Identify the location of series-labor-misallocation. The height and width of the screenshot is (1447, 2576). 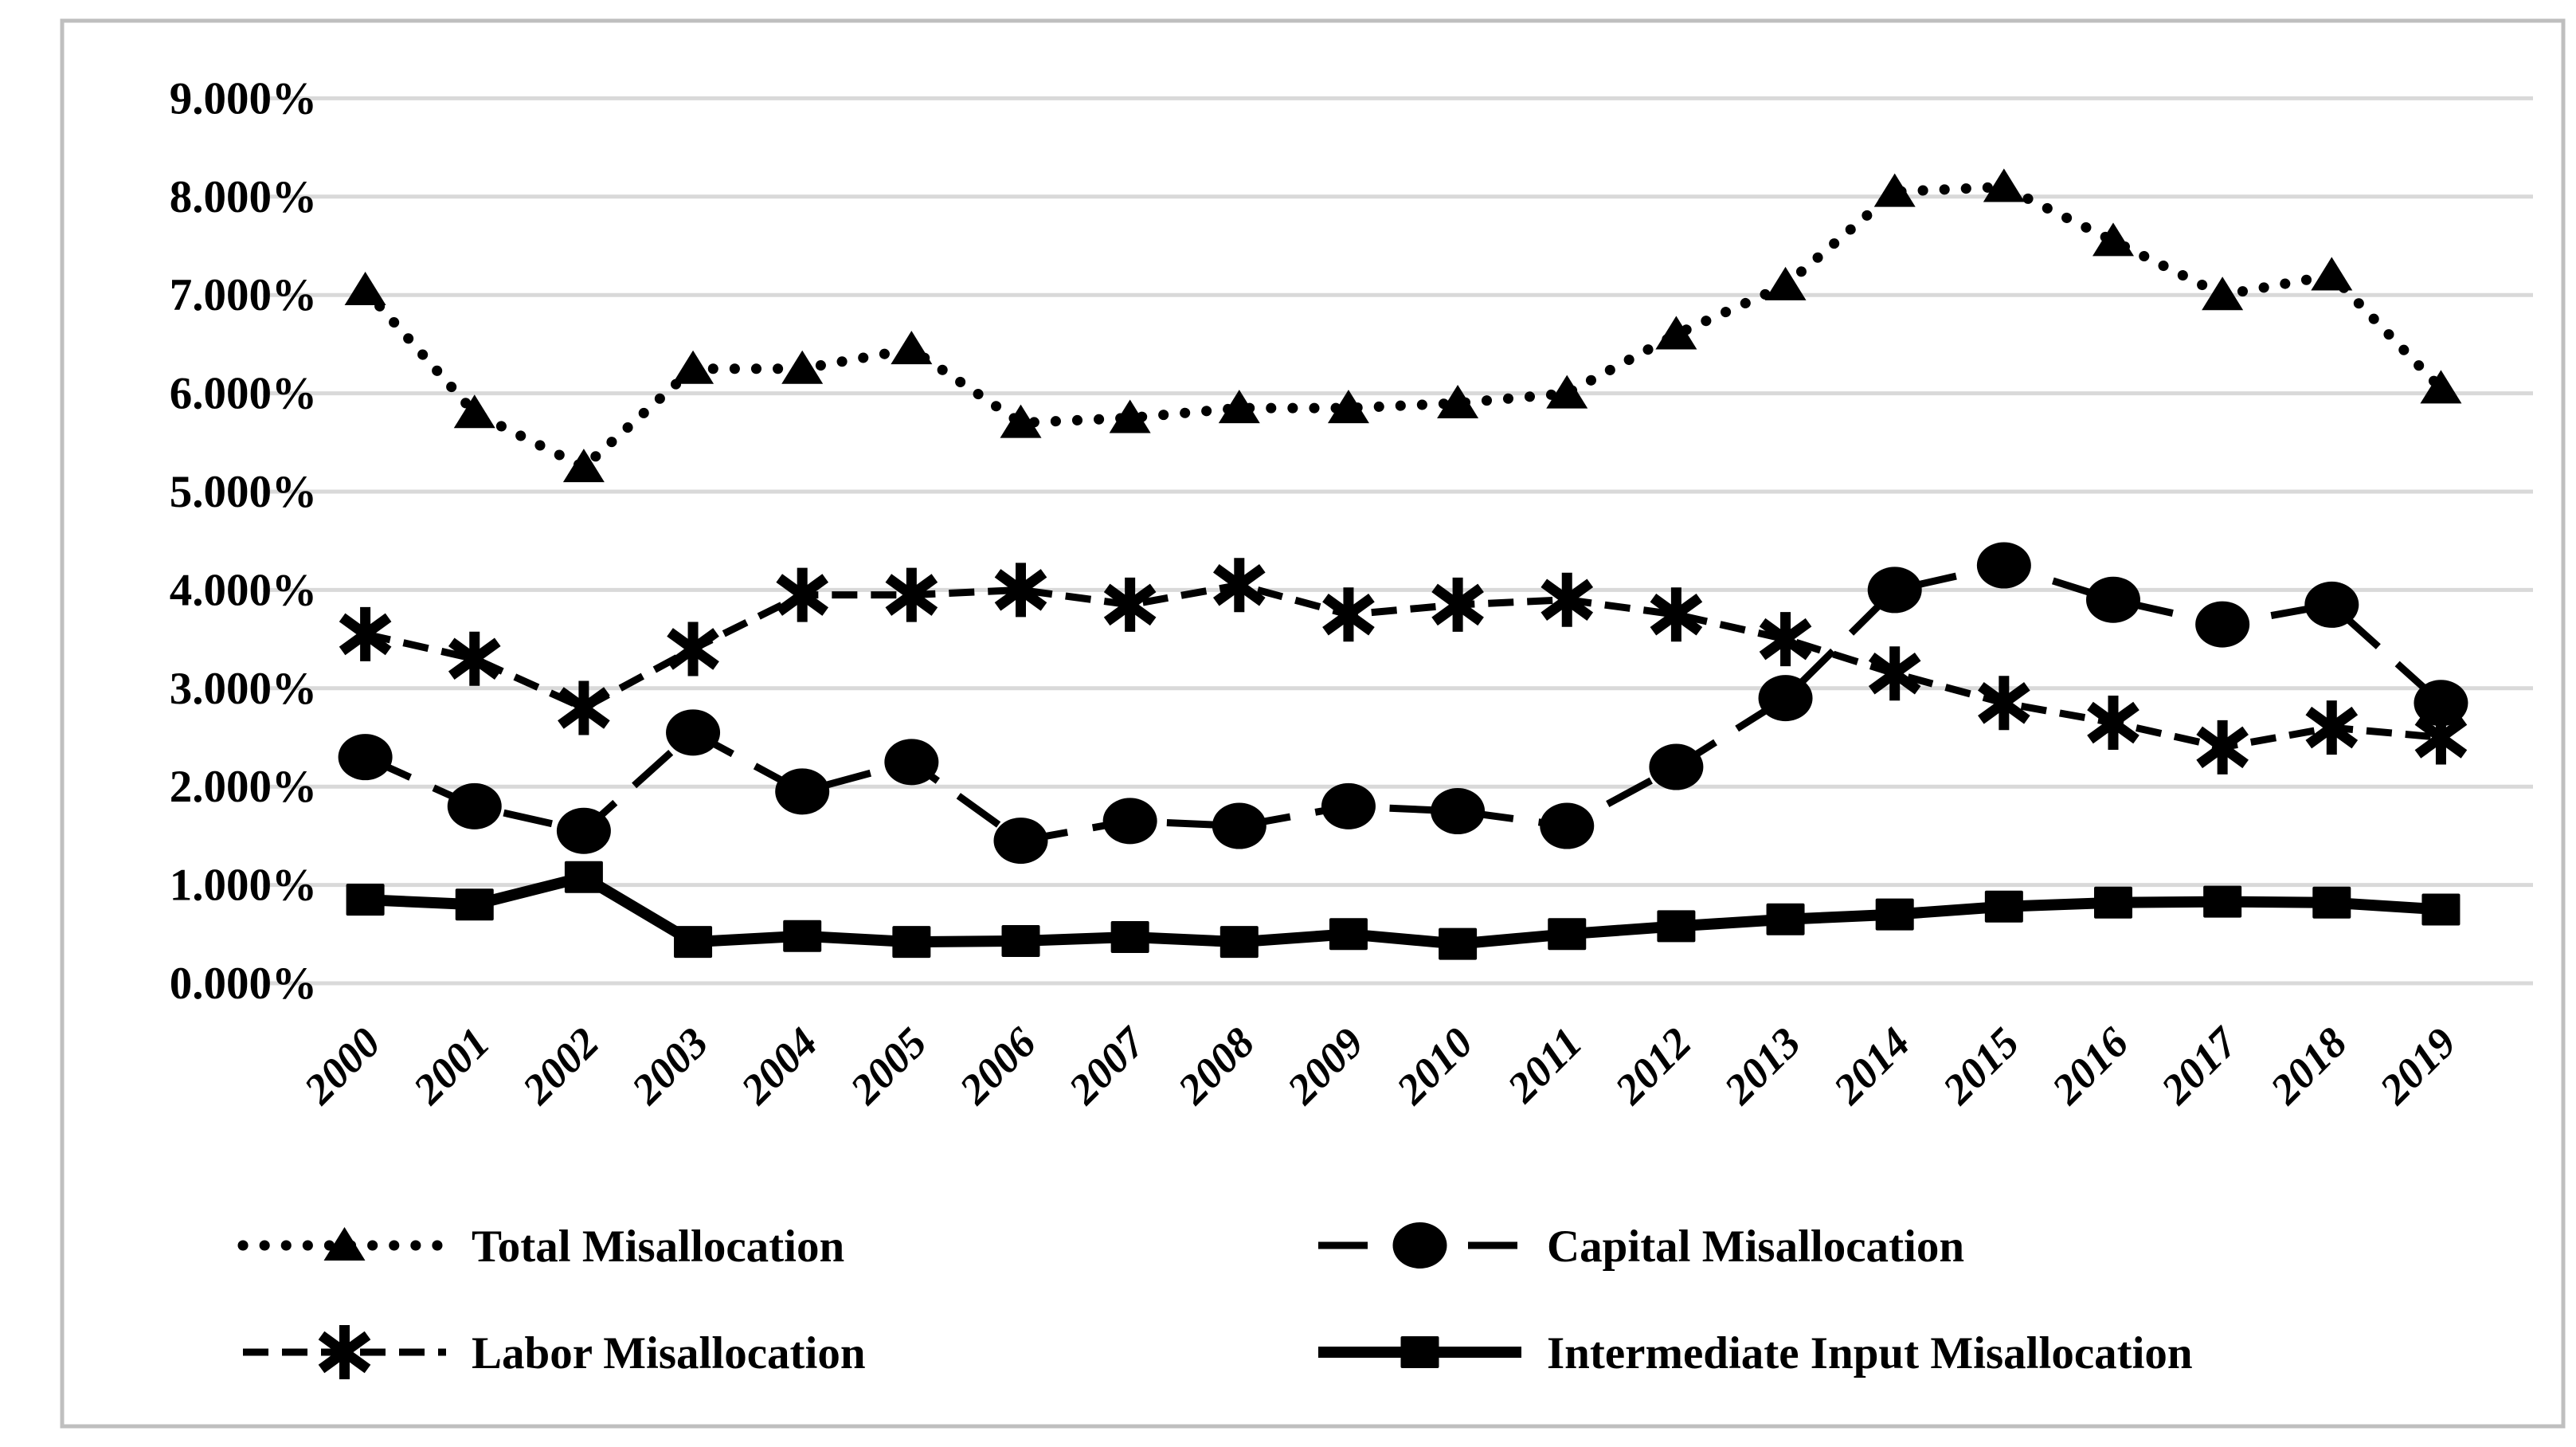
(1403, 666).